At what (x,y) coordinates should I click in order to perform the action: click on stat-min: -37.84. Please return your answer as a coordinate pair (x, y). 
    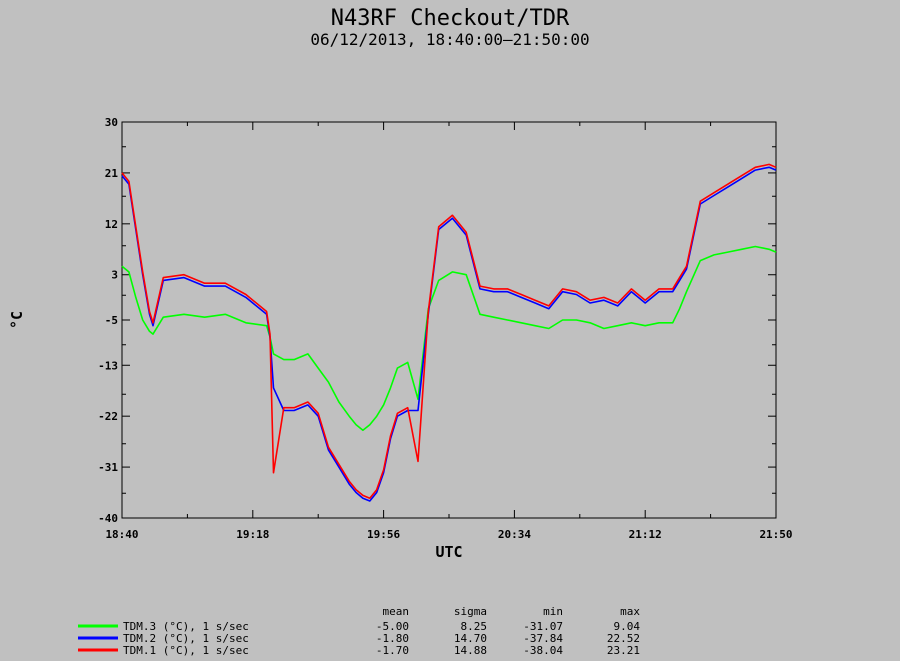
    Looking at the image, I should click on (543, 638).